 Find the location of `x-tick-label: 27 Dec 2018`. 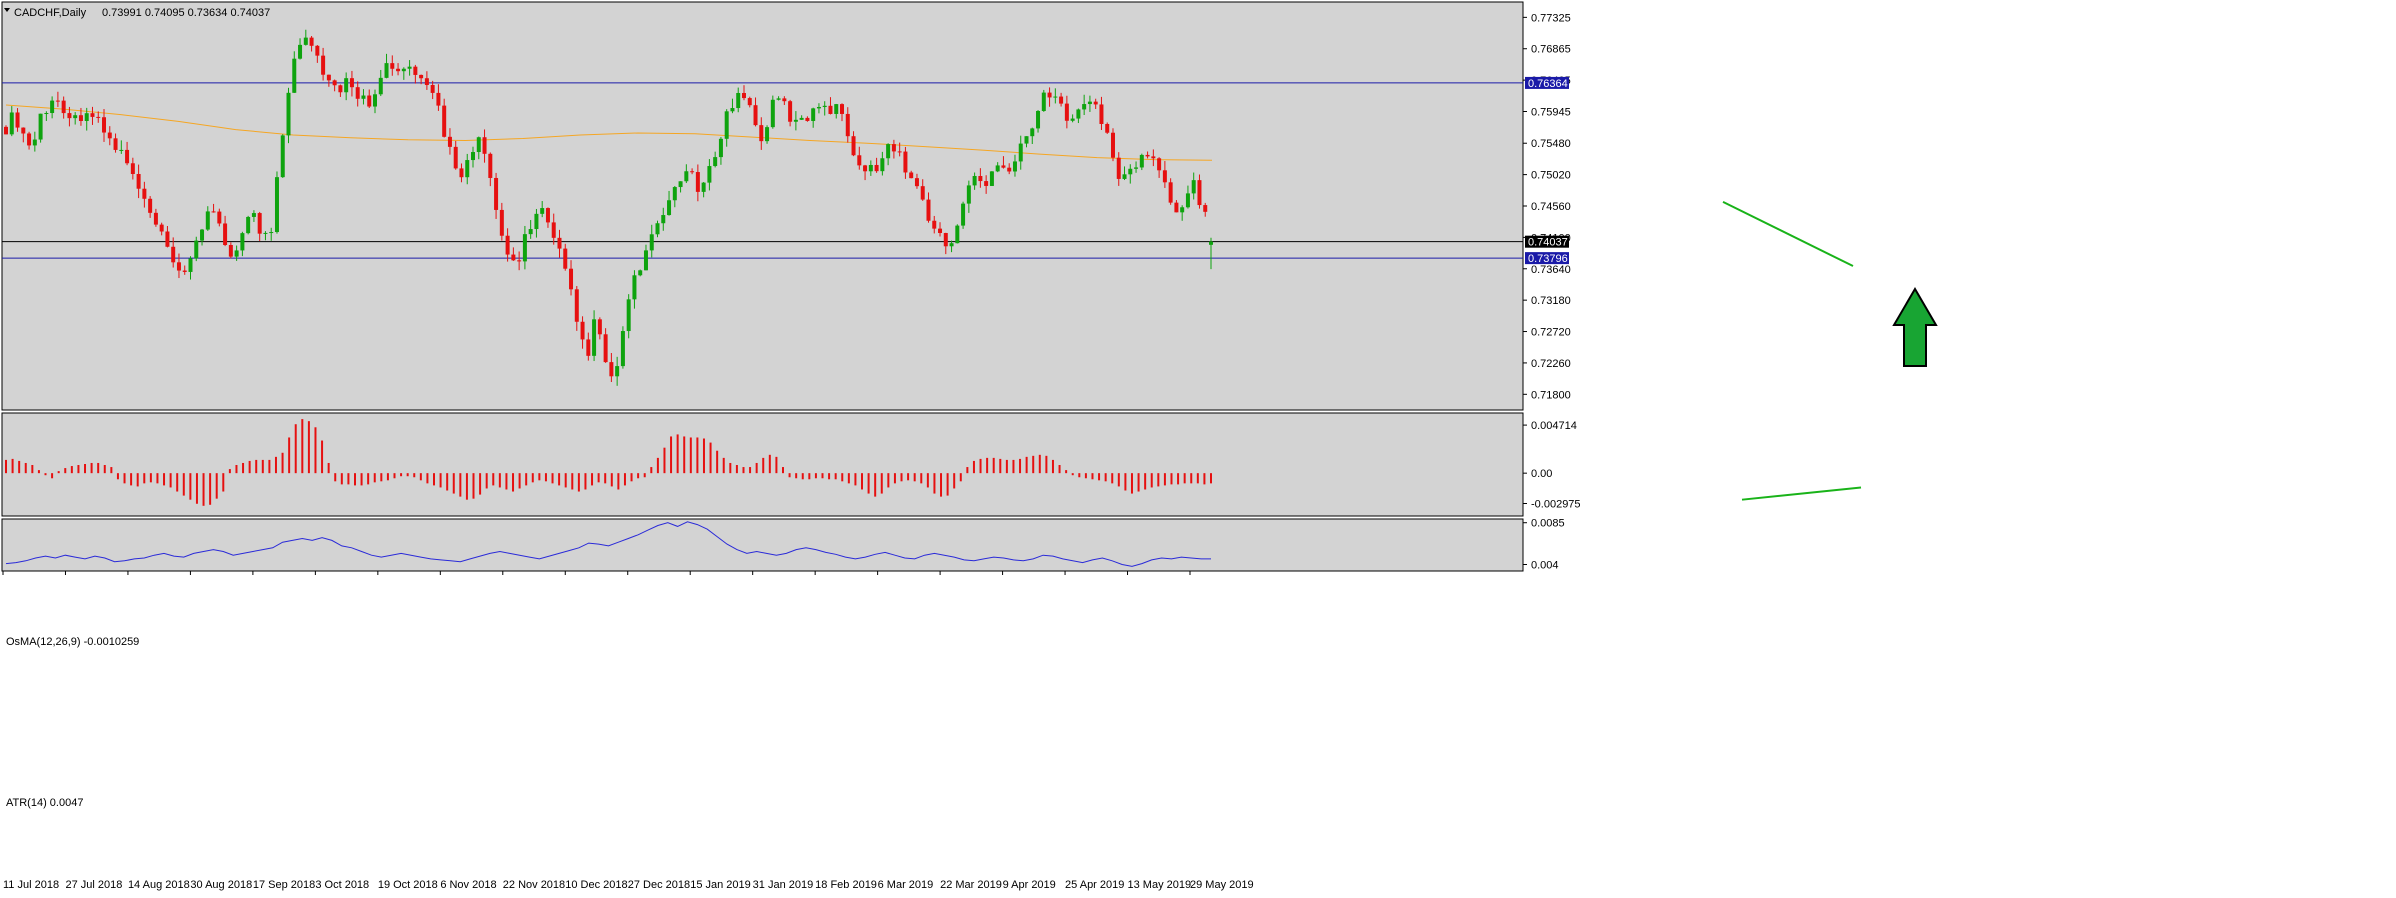

x-tick-label: 27 Dec 2018 is located at coordinates (659, 885).